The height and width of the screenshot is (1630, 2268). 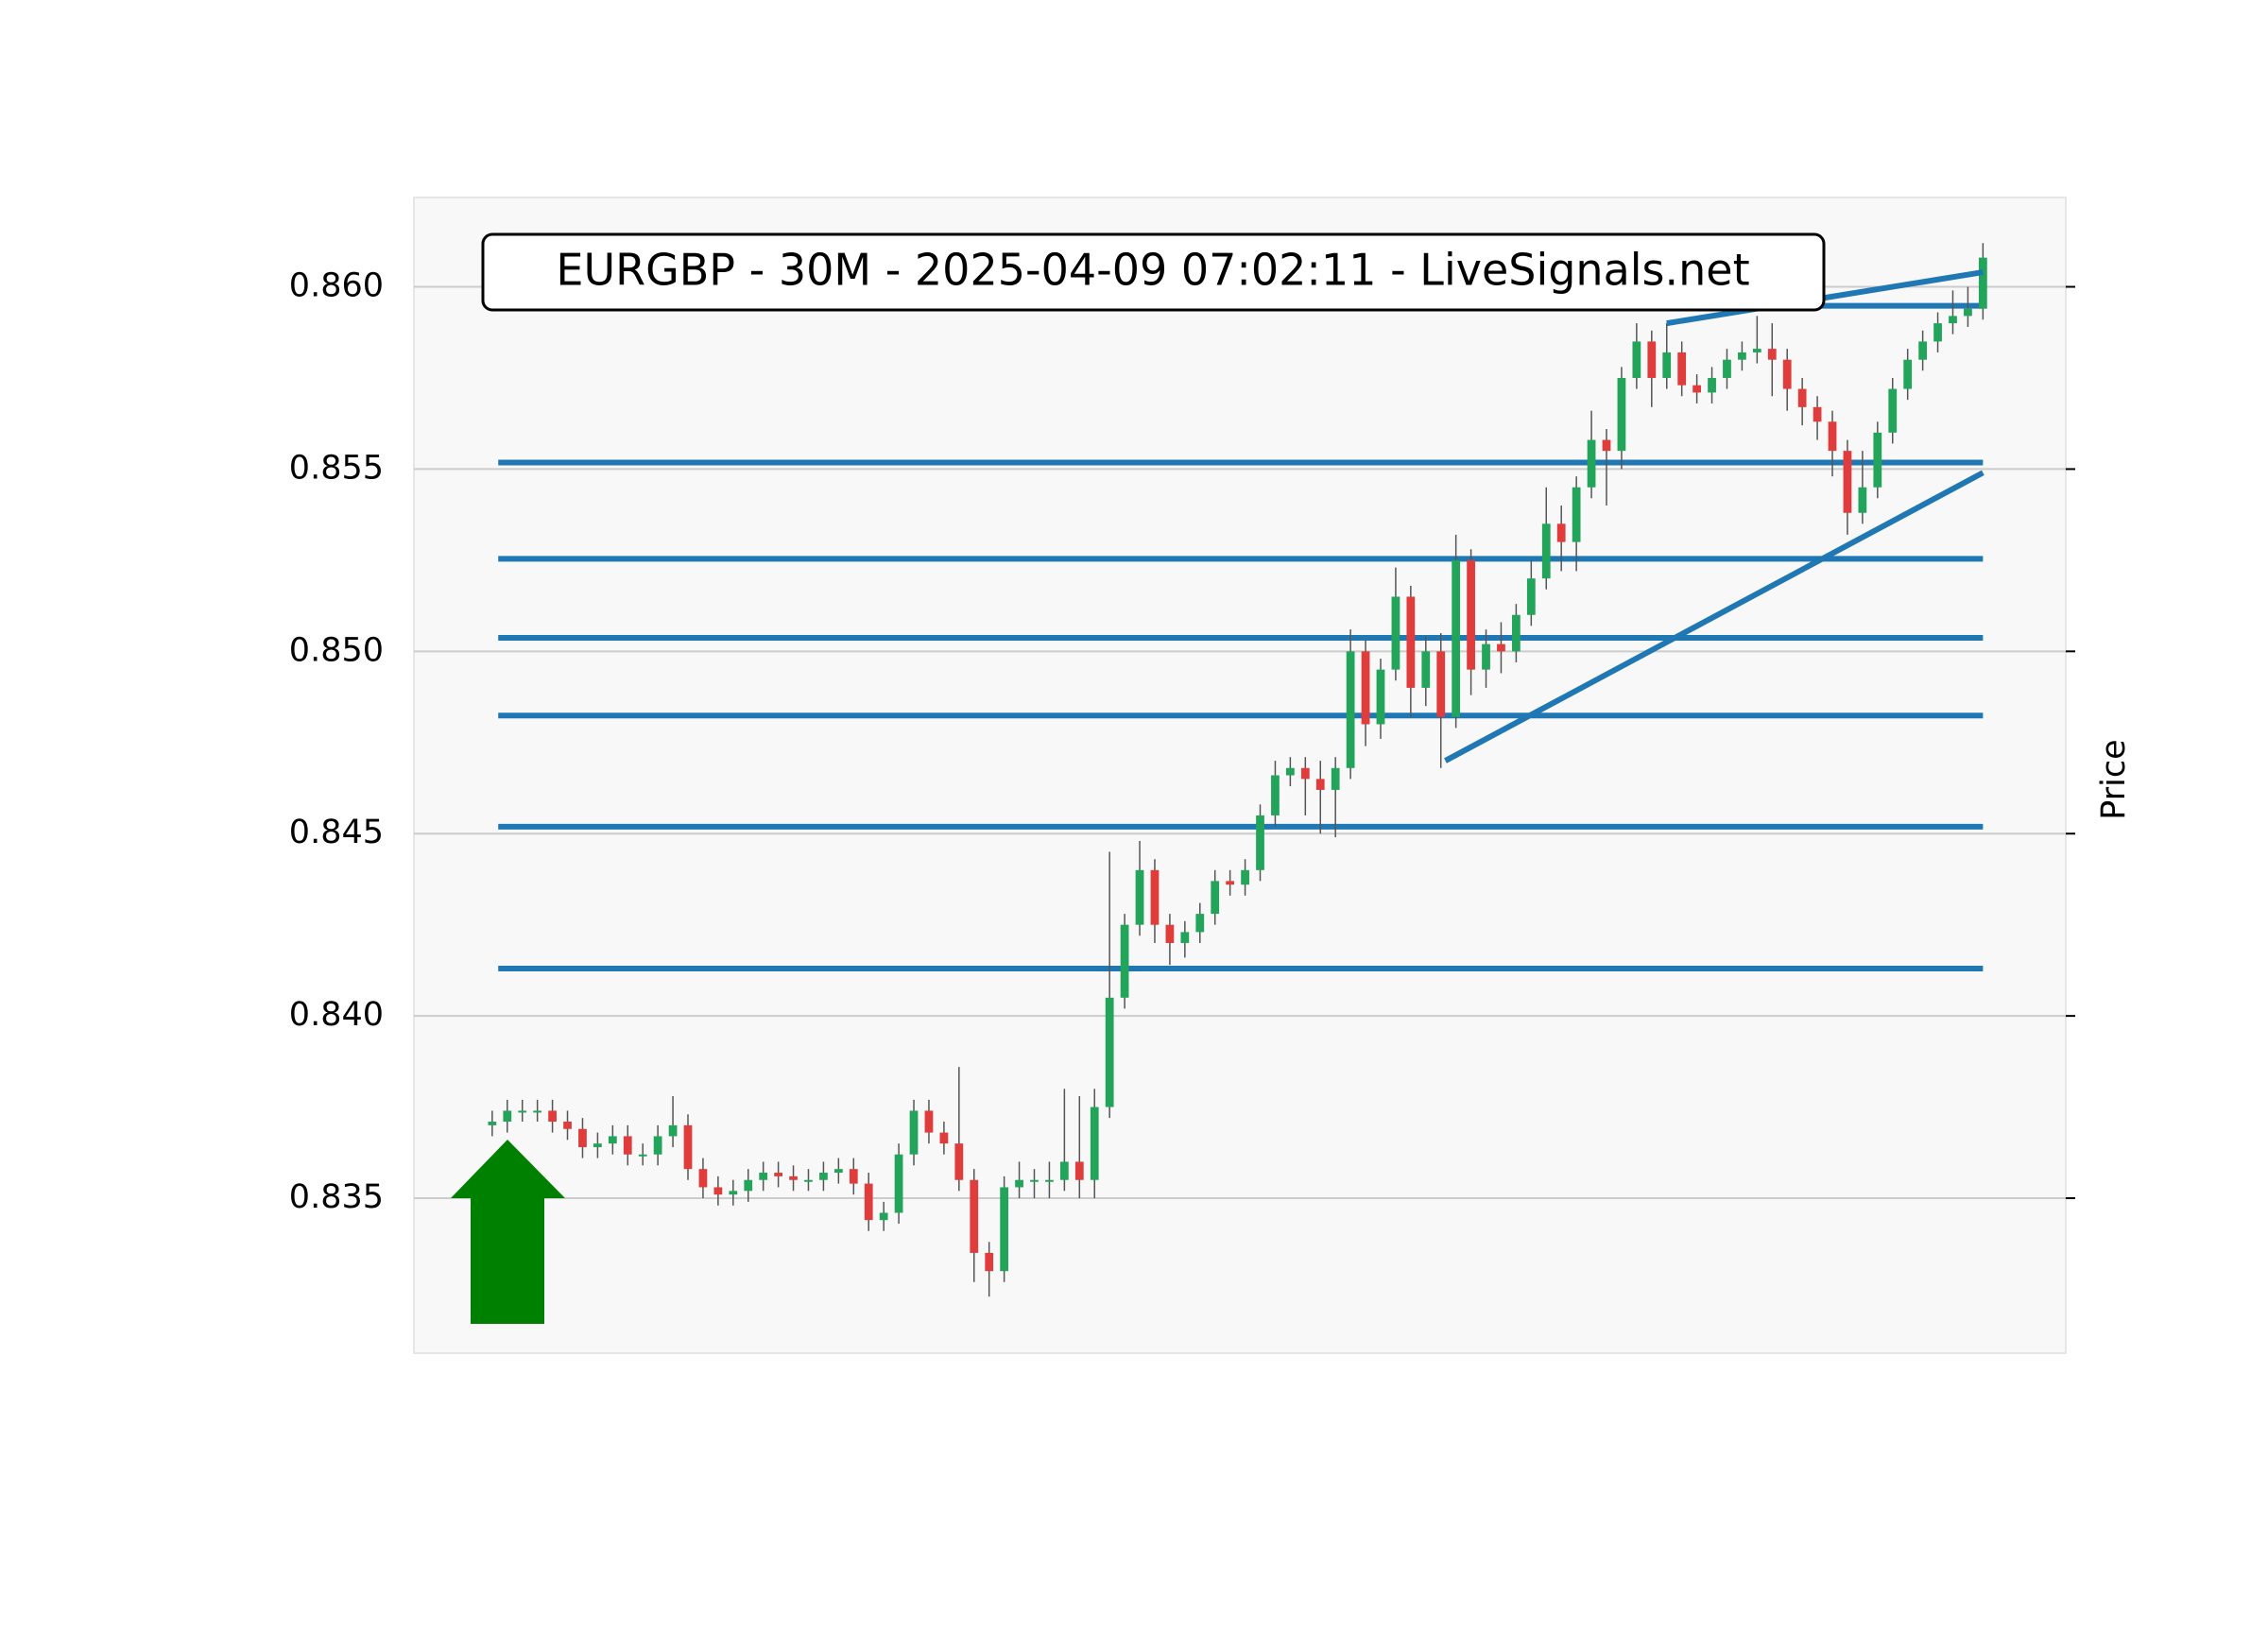 I want to click on y-tick-label: 0.835, so click(x=336, y=1197).